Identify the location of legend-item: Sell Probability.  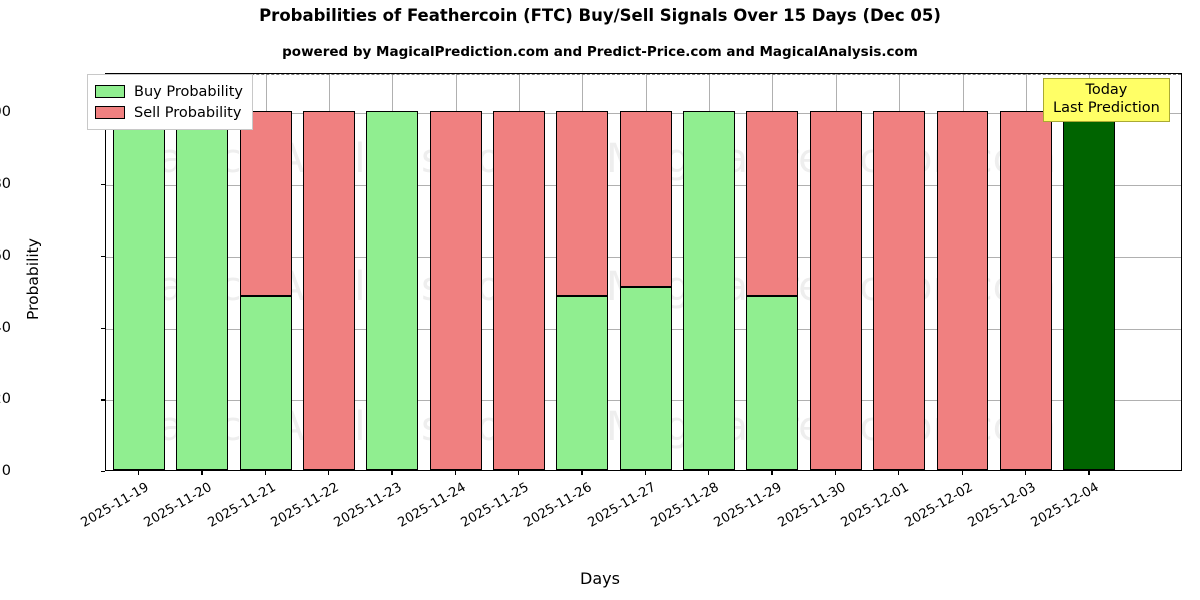
(169, 112).